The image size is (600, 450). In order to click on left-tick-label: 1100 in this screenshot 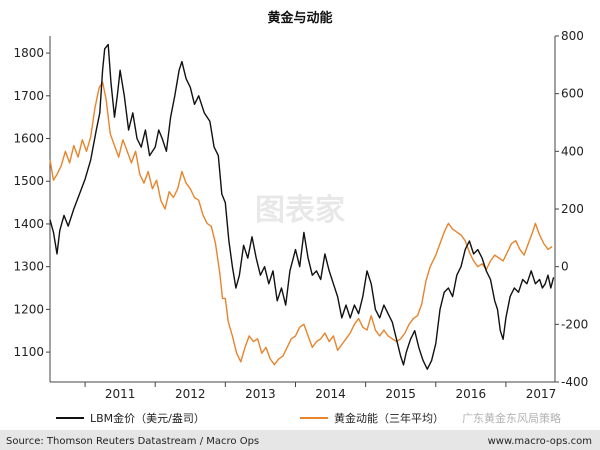, I will do `click(28, 352)`.